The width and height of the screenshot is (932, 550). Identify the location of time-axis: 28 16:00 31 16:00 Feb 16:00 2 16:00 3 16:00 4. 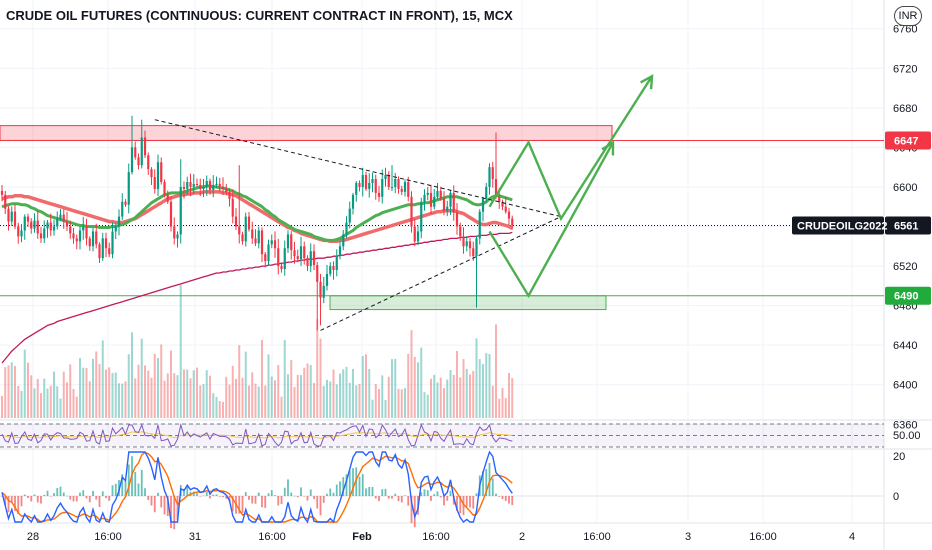
(441, 537).